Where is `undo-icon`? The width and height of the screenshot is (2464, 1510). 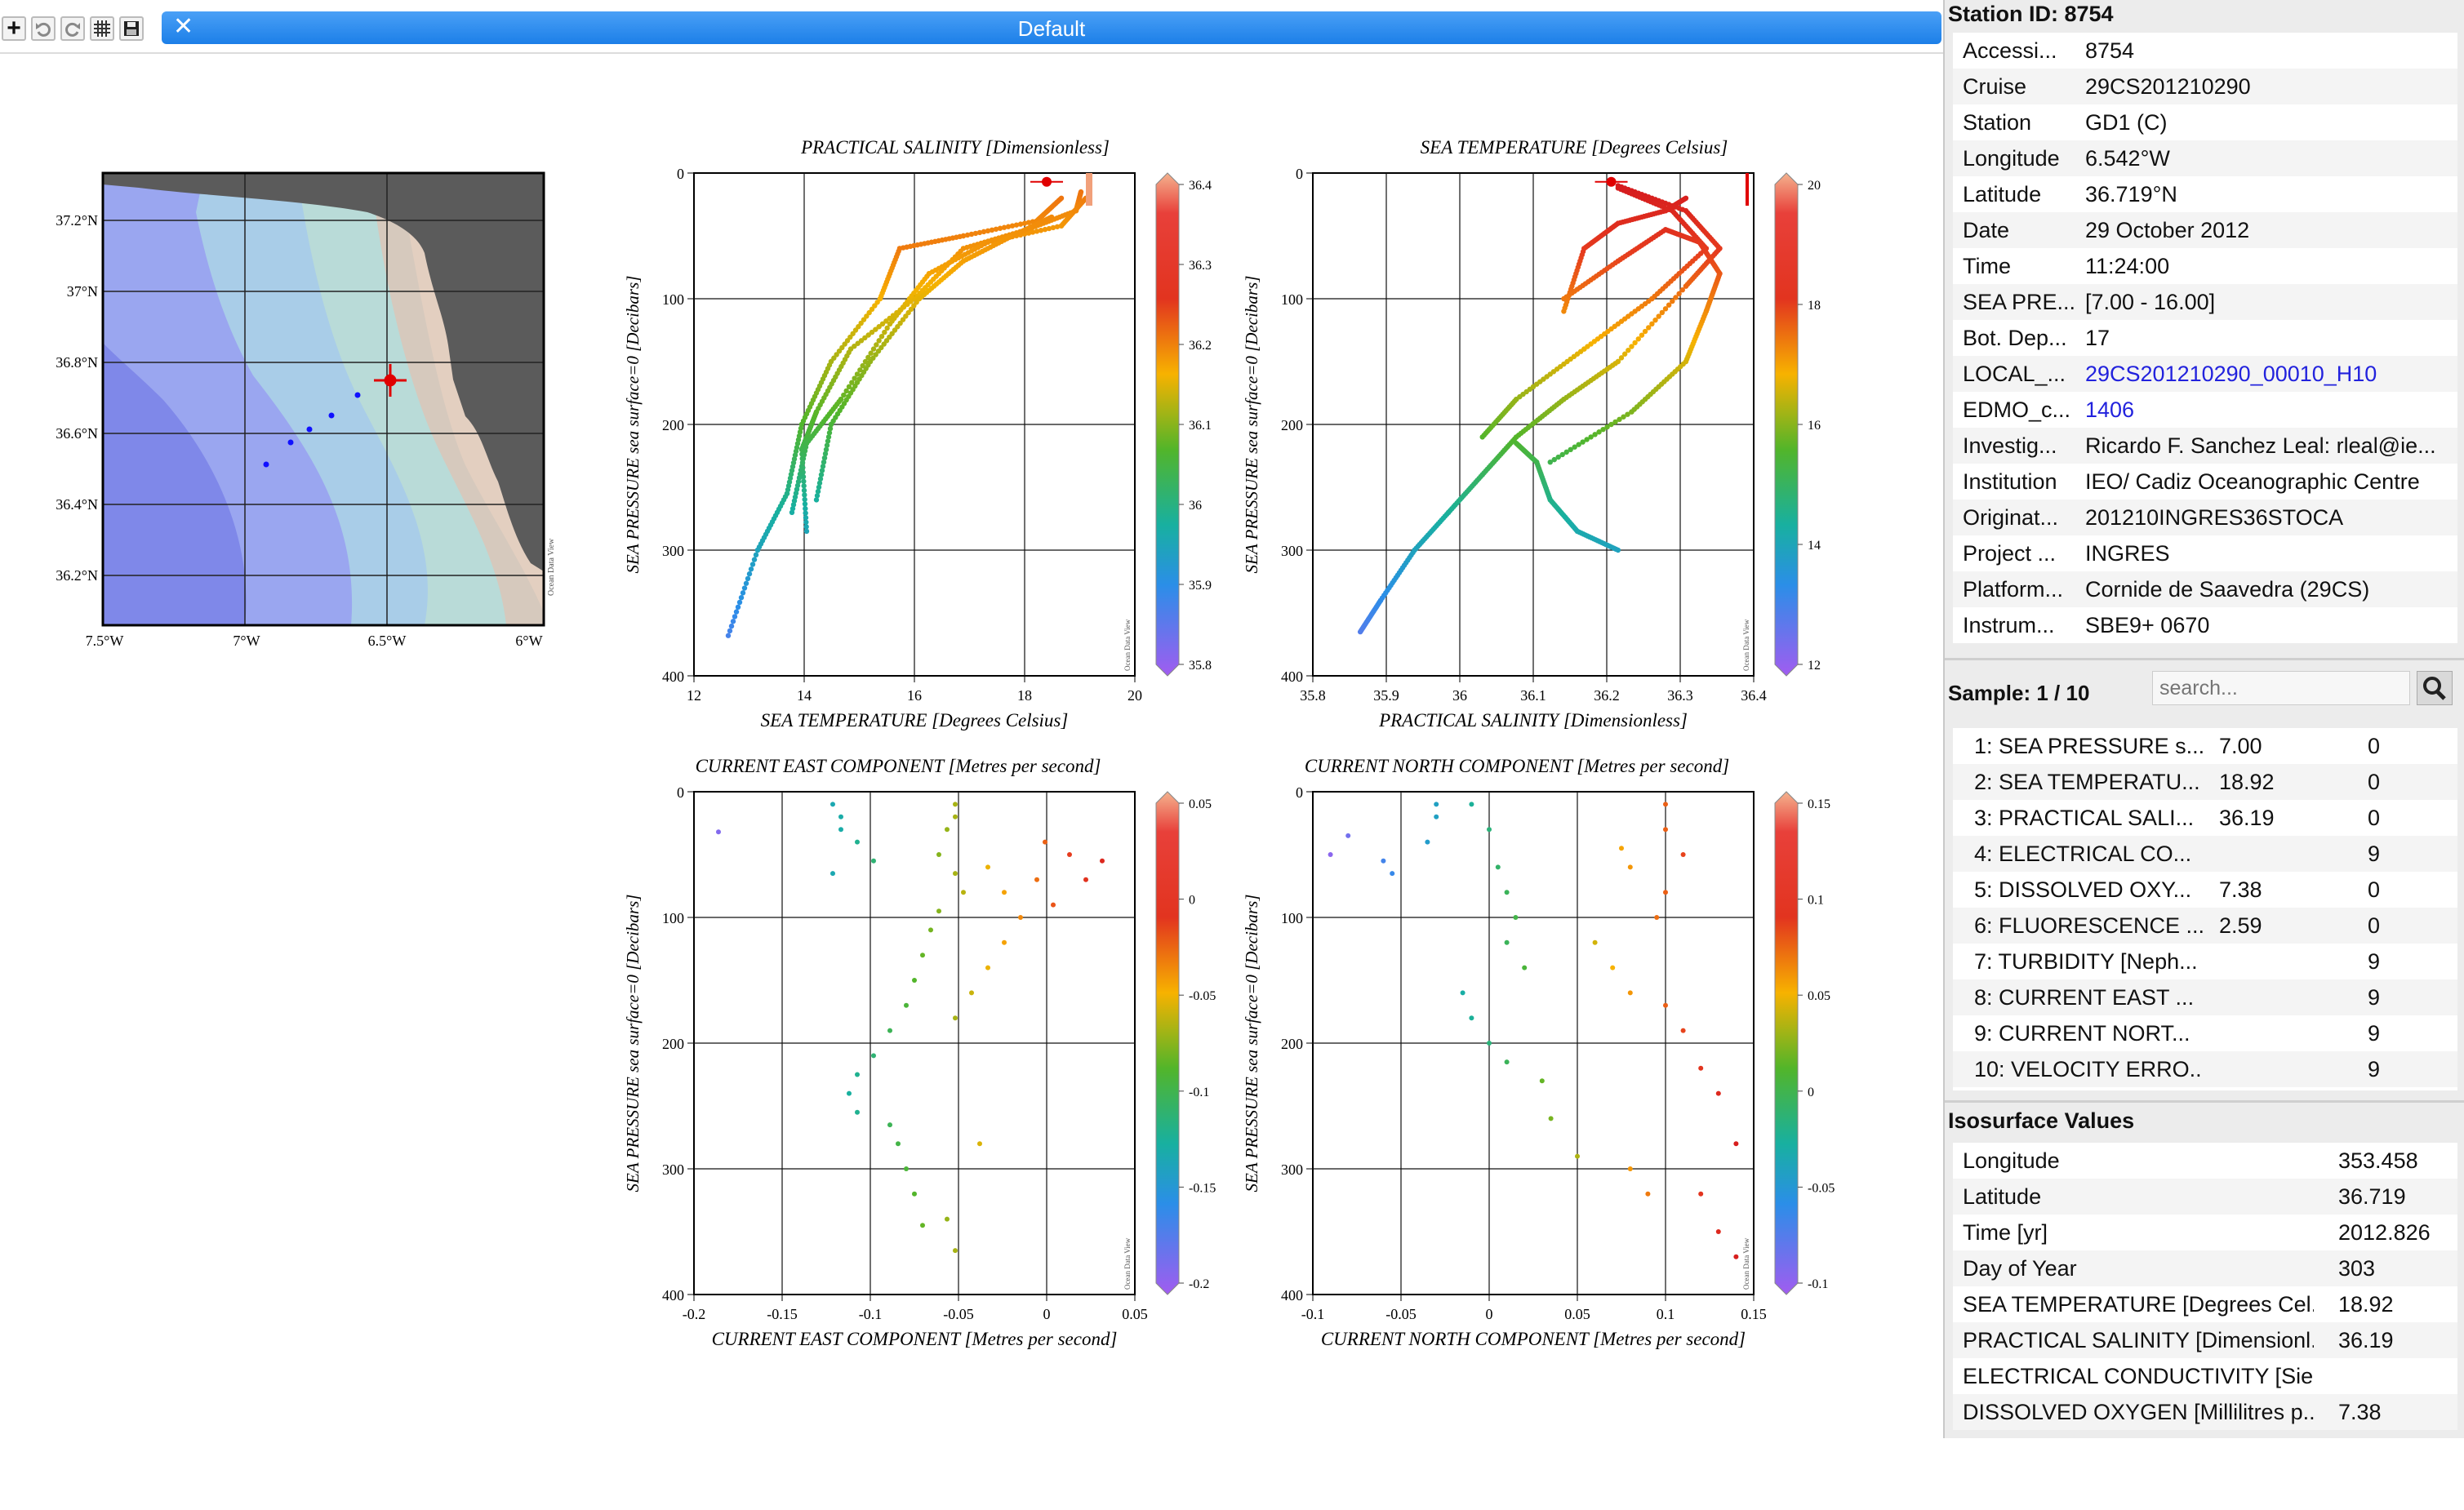
undo-icon is located at coordinates (43, 28).